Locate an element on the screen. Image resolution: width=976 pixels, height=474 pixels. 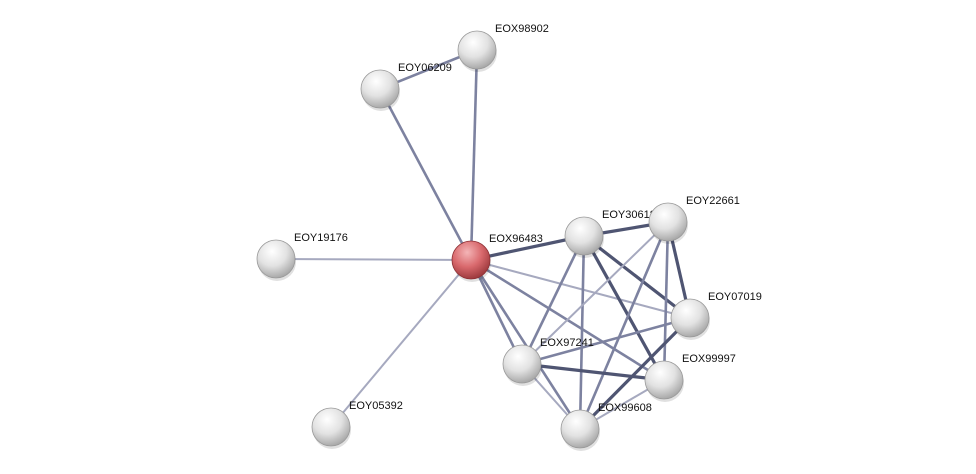
node-label: EOX99997 is located at coordinates (709, 359).